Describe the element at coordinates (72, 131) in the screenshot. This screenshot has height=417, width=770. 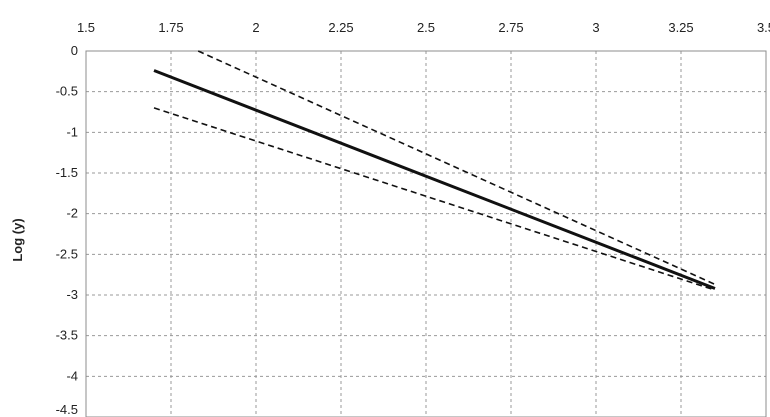
I see `y-tick-label: -1` at that location.